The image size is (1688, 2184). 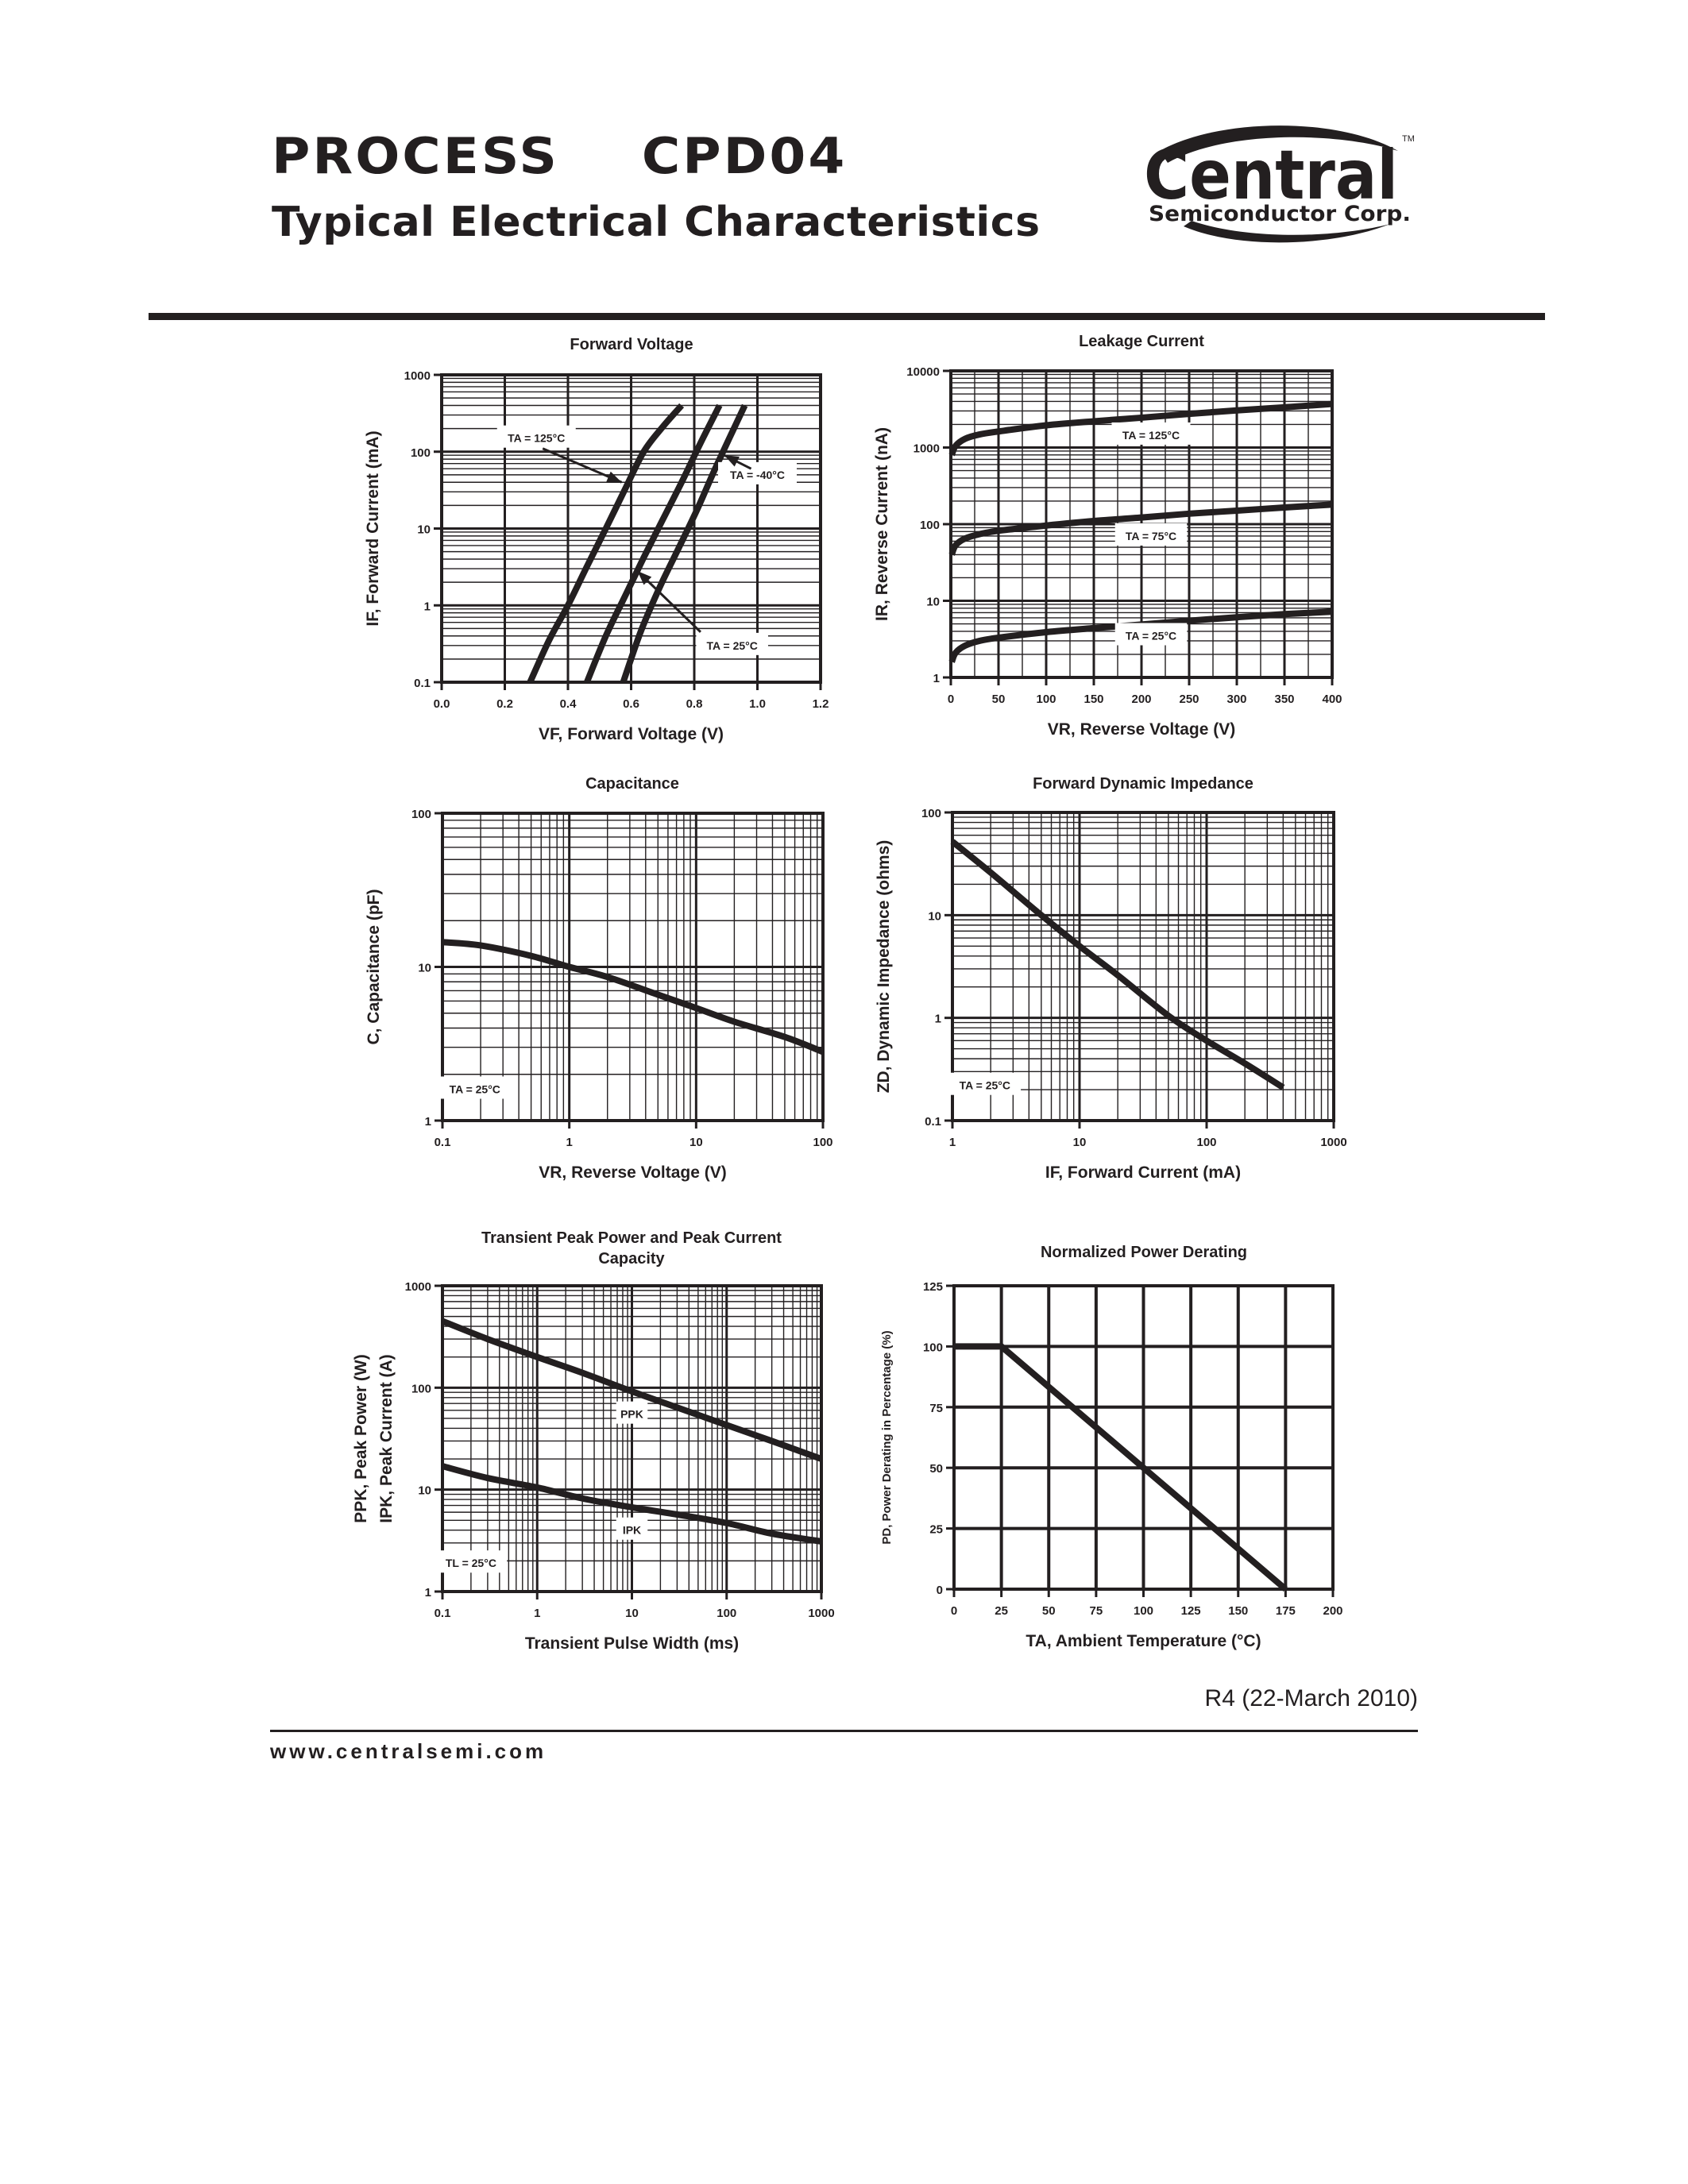 I want to click on y-axis-label: ZD, Dynamic Impedance (ohms), so click(x=884, y=967).